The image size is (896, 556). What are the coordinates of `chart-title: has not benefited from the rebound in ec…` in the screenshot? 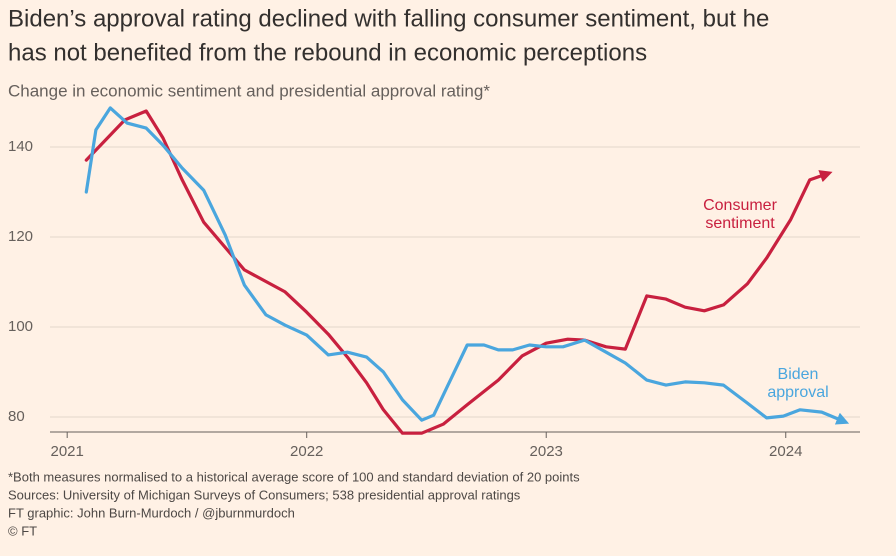 It's located at (327, 52).